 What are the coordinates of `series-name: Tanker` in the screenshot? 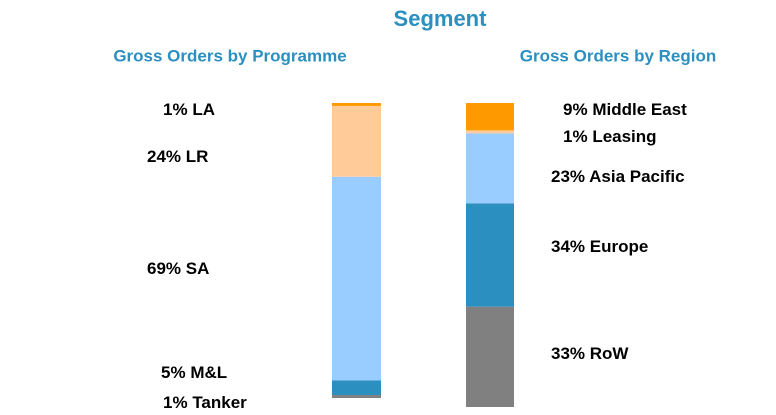 It's located at (219, 402).